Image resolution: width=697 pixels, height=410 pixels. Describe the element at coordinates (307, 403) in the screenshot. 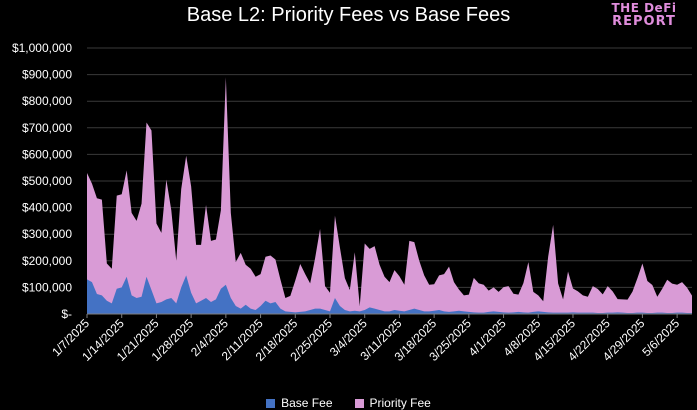

I see `legend-label-base-fee: Base Fee` at that location.